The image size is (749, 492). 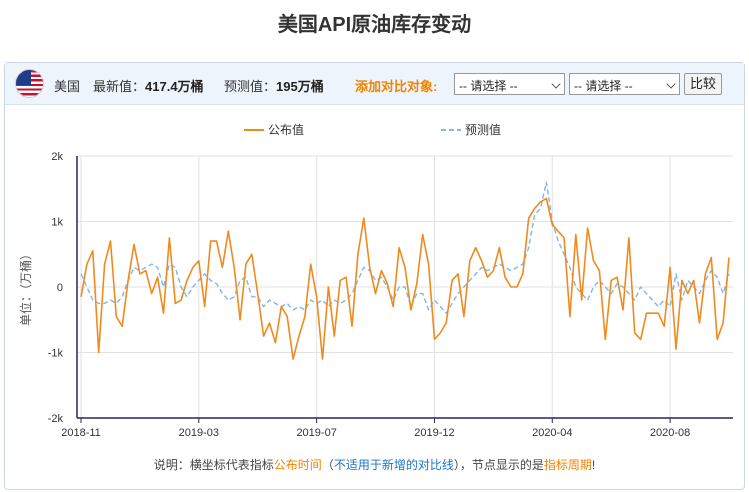 I want to click on x-tick-label: 2020-04, so click(x=552, y=433).